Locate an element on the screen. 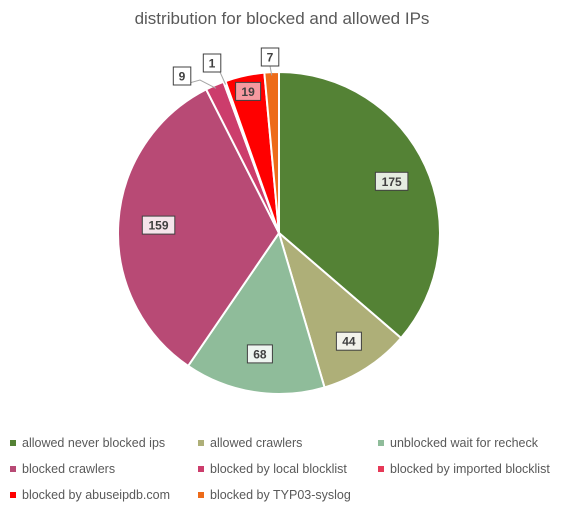 The height and width of the screenshot is (508, 564). data-label-blocked-by-abuseipdb-com: 19 is located at coordinates (248, 91).